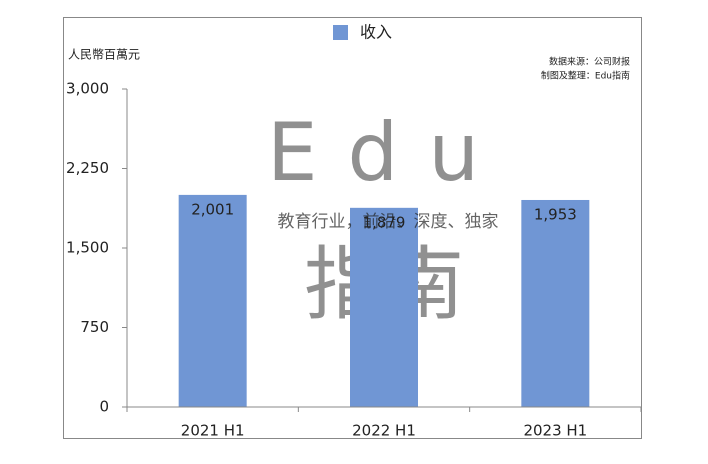  Describe the element at coordinates (384, 222) in the screenshot. I see `data-label: 1,879` at that location.